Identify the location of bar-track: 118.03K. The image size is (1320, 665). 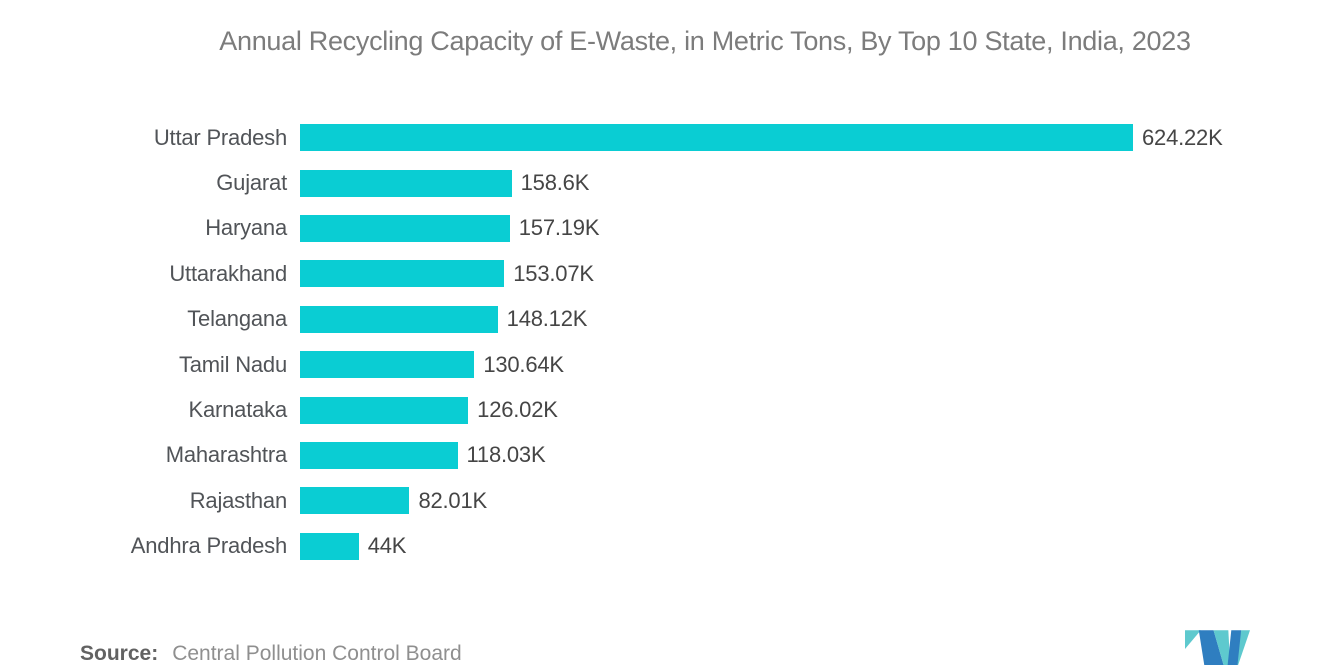
(805, 455).